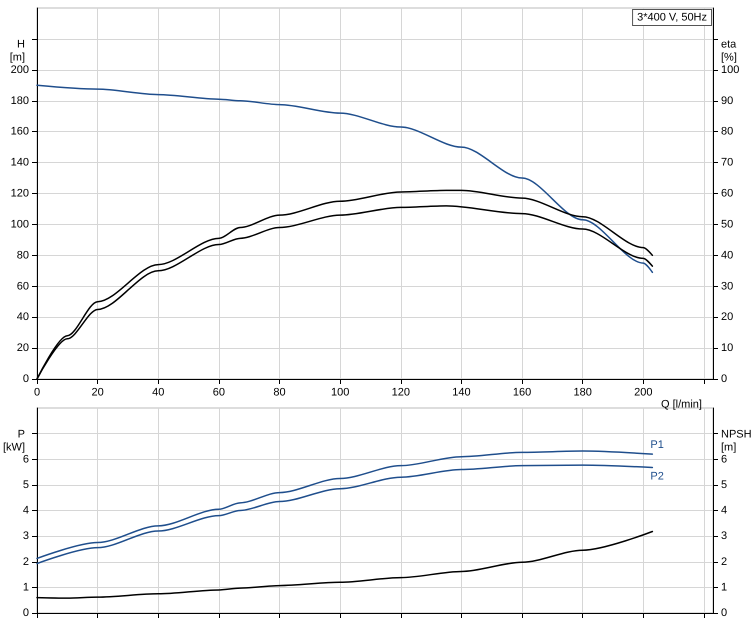  Describe the element at coordinates (727, 286) in the screenshot. I see `y2-tick-label: 30` at that location.